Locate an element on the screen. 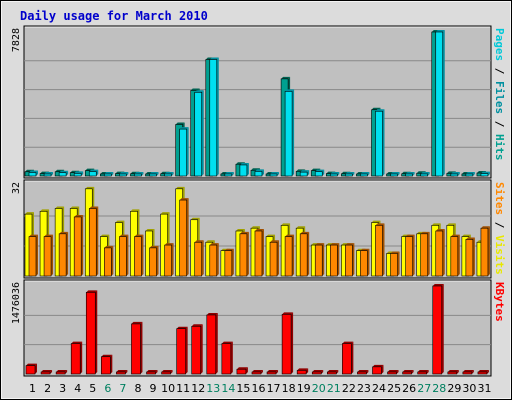 The width and height of the screenshot is (512, 400). x-tick-label-24: 24 is located at coordinates (379, 388).